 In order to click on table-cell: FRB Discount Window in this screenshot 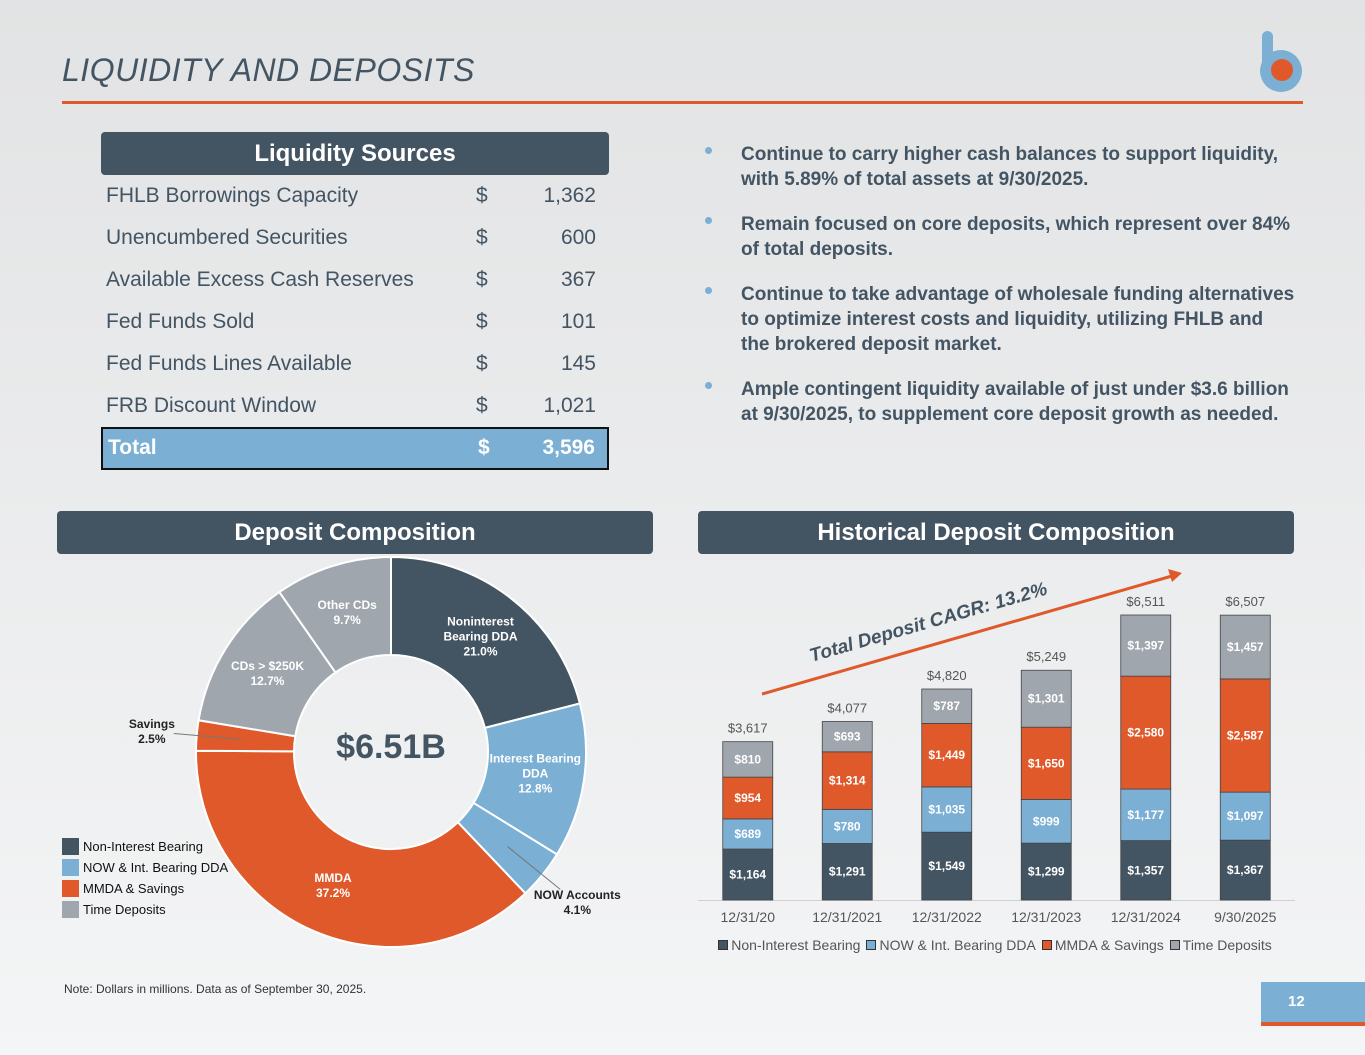, I will do `click(211, 405)`.